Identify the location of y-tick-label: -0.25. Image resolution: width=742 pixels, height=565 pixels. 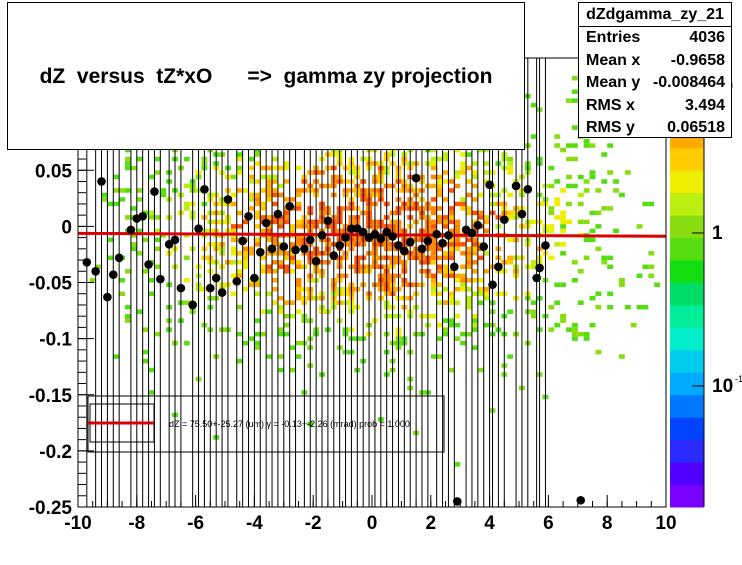
(51, 508).